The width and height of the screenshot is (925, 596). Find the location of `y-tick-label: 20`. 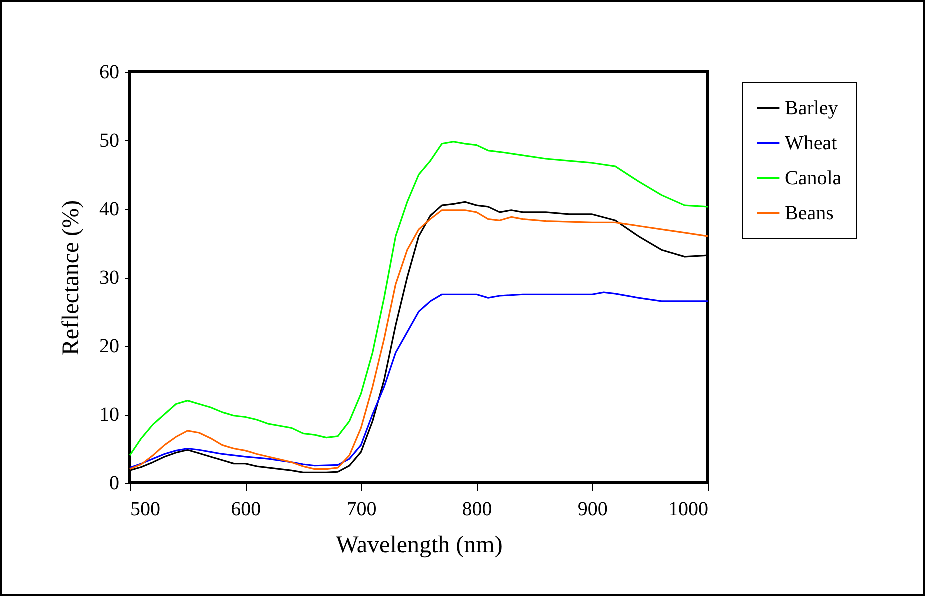

y-tick-label: 20 is located at coordinates (110, 347).